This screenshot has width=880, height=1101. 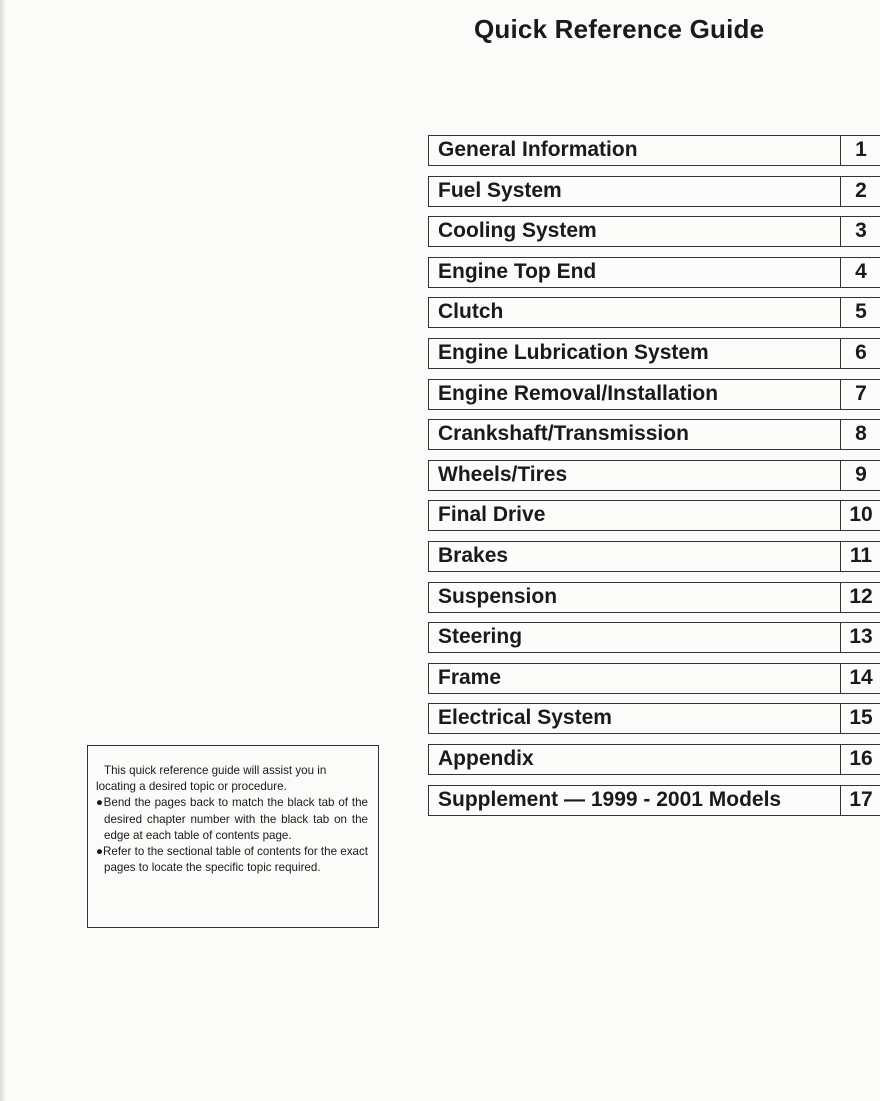 I want to click on page-title: Quick Reference Guide, so click(x=619, y=29).